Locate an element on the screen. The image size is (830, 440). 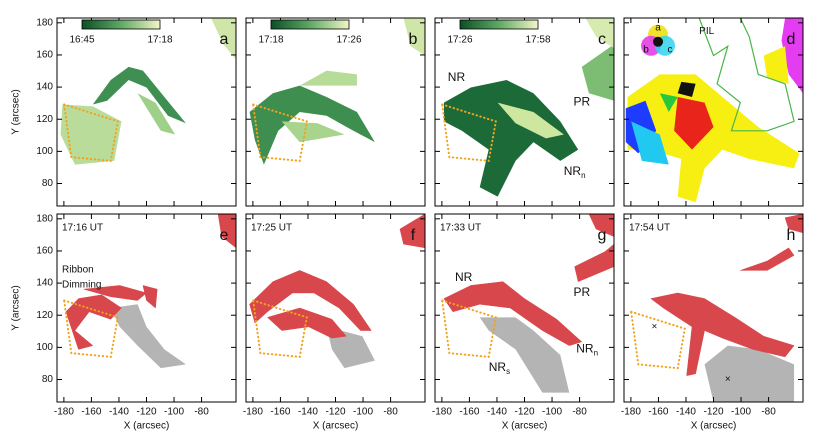
wheel-label: a is located at coordinates (658, 27).